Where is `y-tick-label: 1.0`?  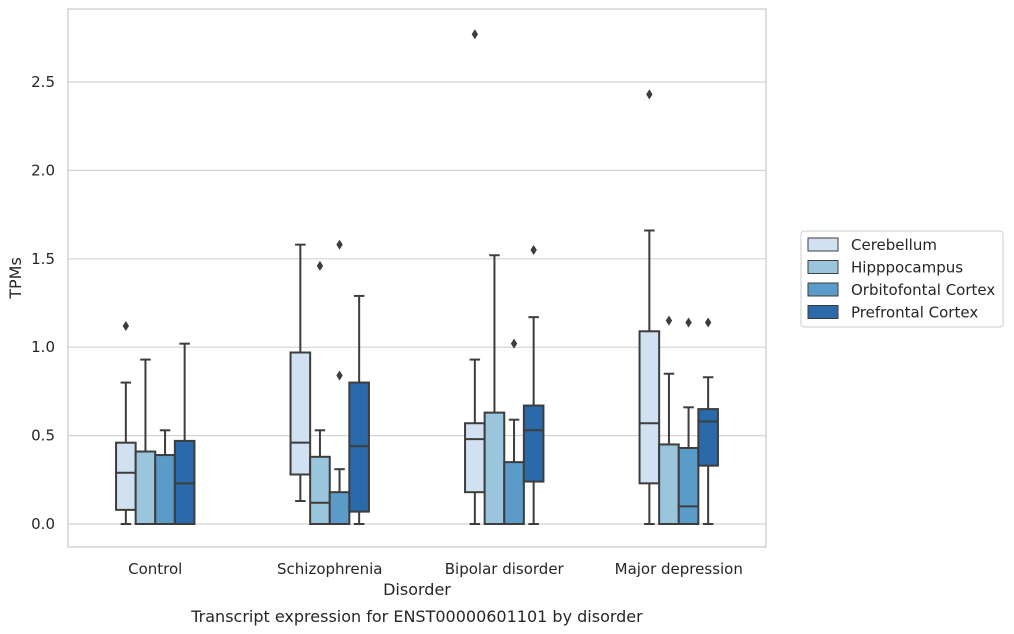
y-tick-label: 1.0 is located at coordinates (43, 347).